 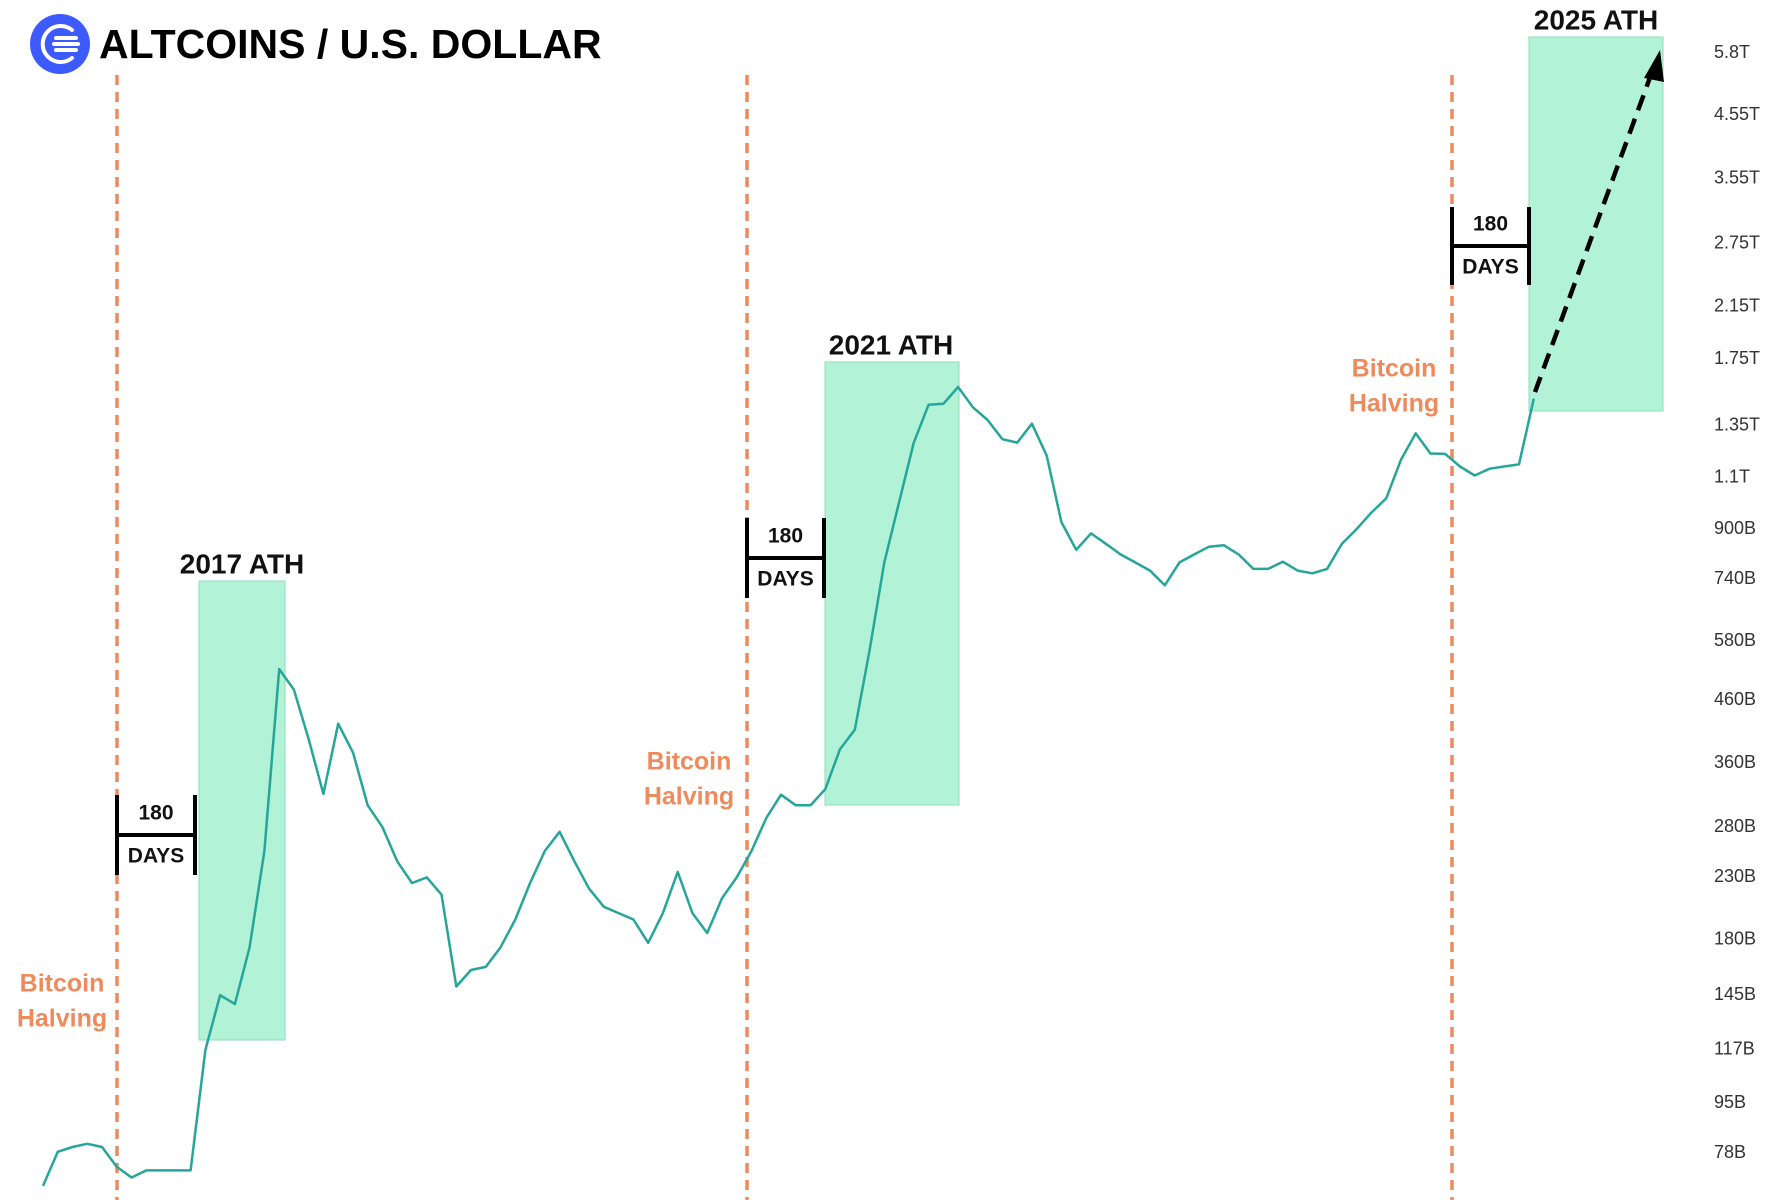 What do you see at coordinates (1735, 640) in the screenshot?
I see `y-tick-label: 580B` at bounding box center [1735, 640].